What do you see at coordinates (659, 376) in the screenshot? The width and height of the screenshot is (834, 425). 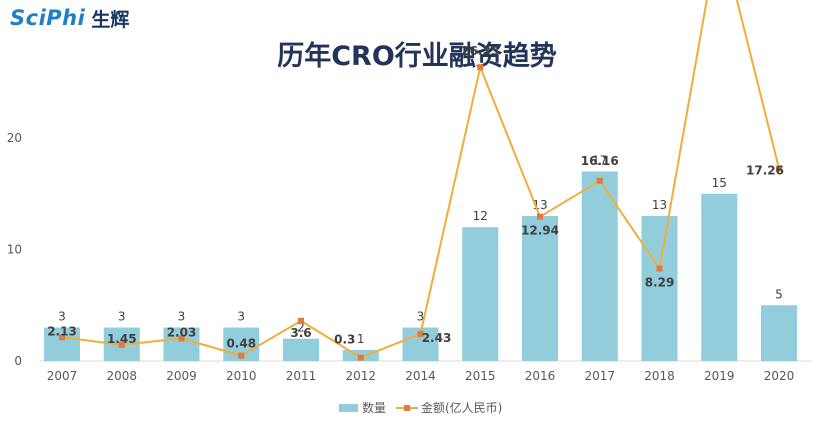 I see `x-tick-label: 2018` at bounding box center [659, 376].